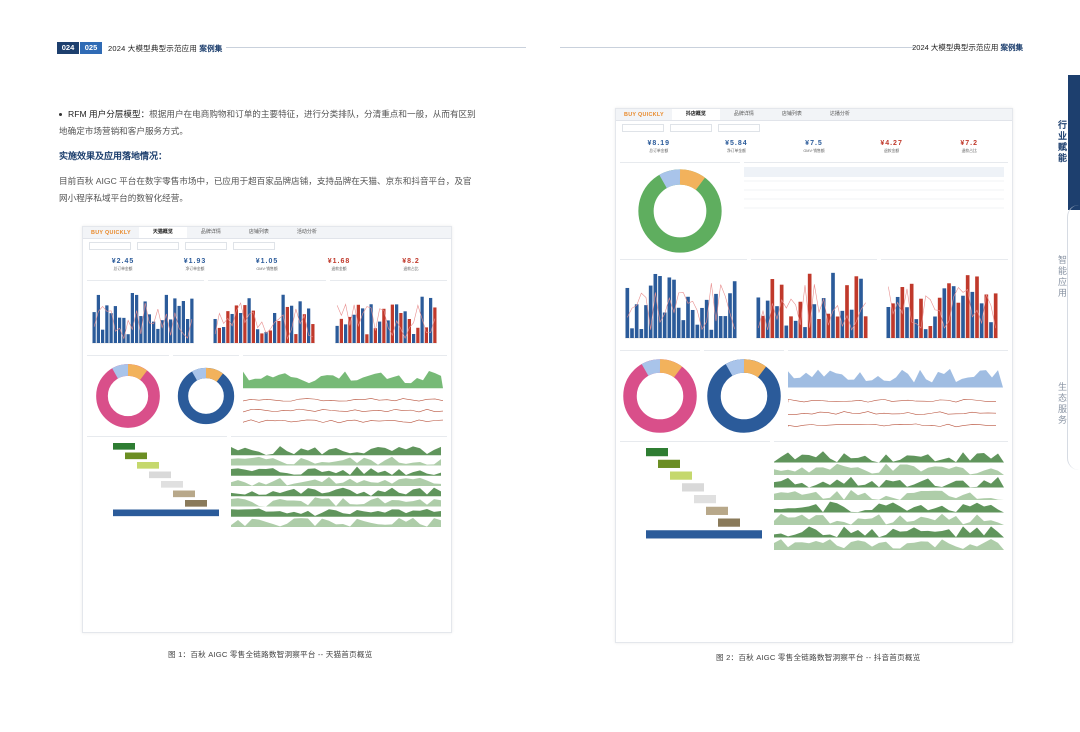 This screenshot has height=732, width=1080. I want to click on figure2-tab-3: 达播分析, so click(839, 114).